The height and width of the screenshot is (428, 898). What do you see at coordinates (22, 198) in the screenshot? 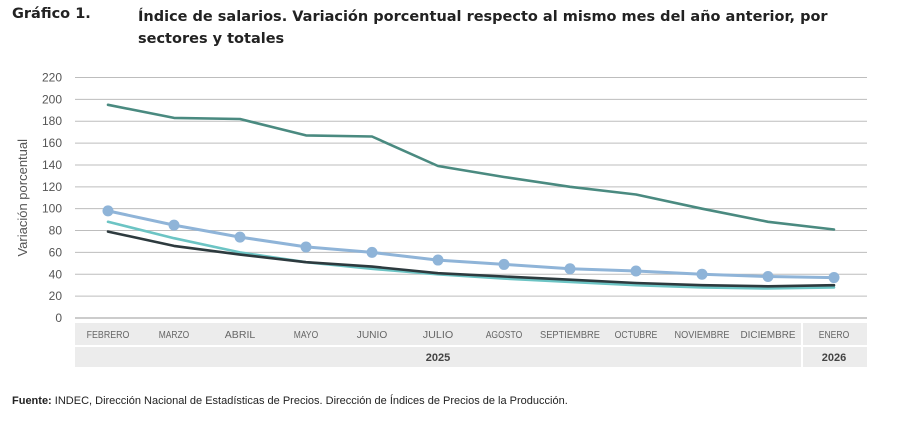
I see `y-axis-label: Variación porcentual` at bounding box center [22, 198].